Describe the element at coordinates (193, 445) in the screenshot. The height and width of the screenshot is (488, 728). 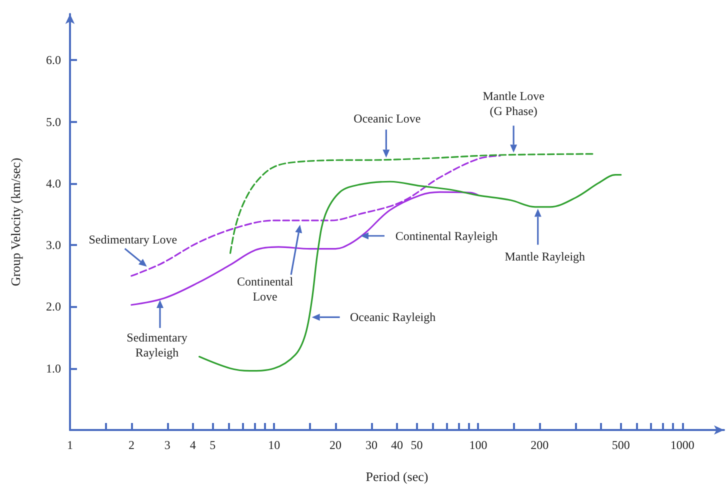
I see `x-tick-label: 4` at that location.